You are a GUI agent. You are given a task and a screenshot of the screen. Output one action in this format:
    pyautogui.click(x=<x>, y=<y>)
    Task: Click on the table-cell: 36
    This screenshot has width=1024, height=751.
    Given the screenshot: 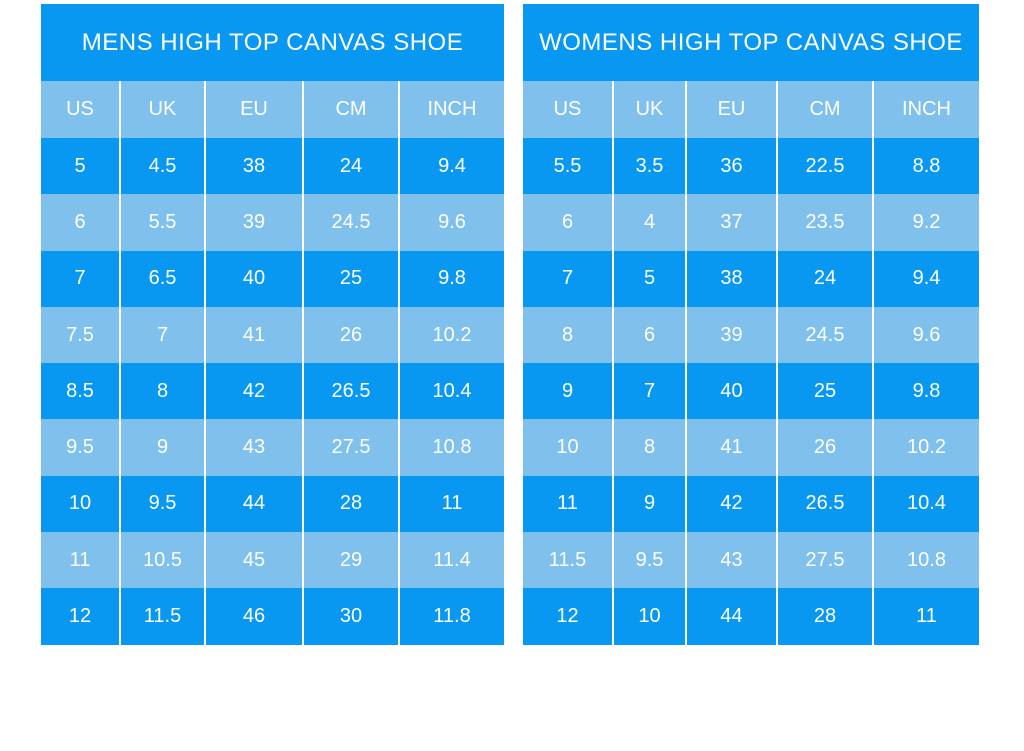 What is the action you would take?
    pyautogui.click(x=730, y=166)
    